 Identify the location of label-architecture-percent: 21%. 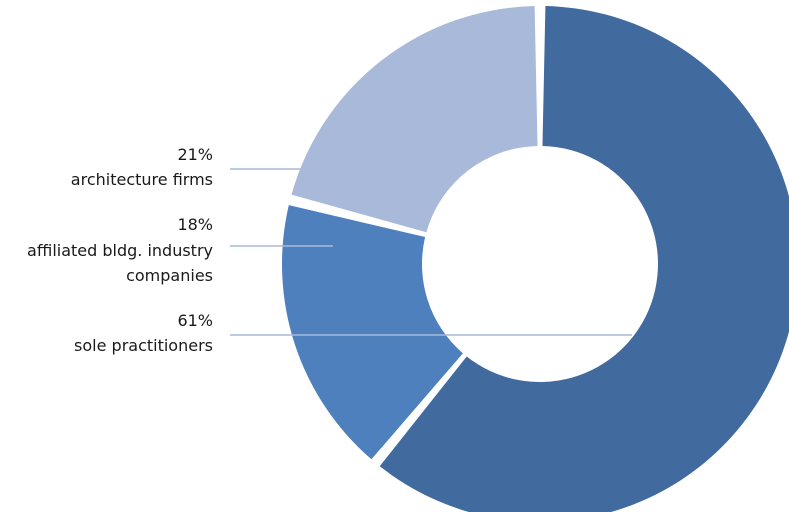
(195, 154).